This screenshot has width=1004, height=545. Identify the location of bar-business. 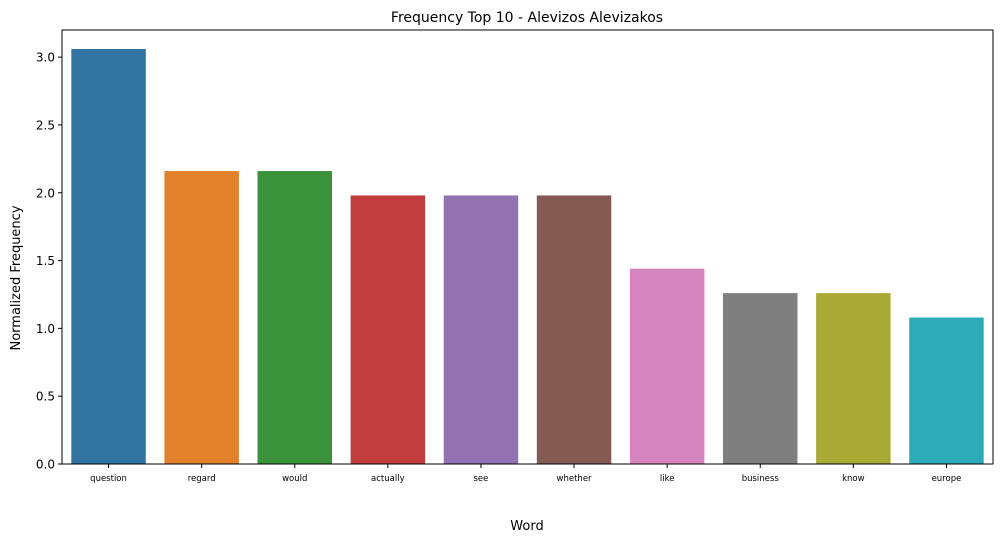
(760, 378).